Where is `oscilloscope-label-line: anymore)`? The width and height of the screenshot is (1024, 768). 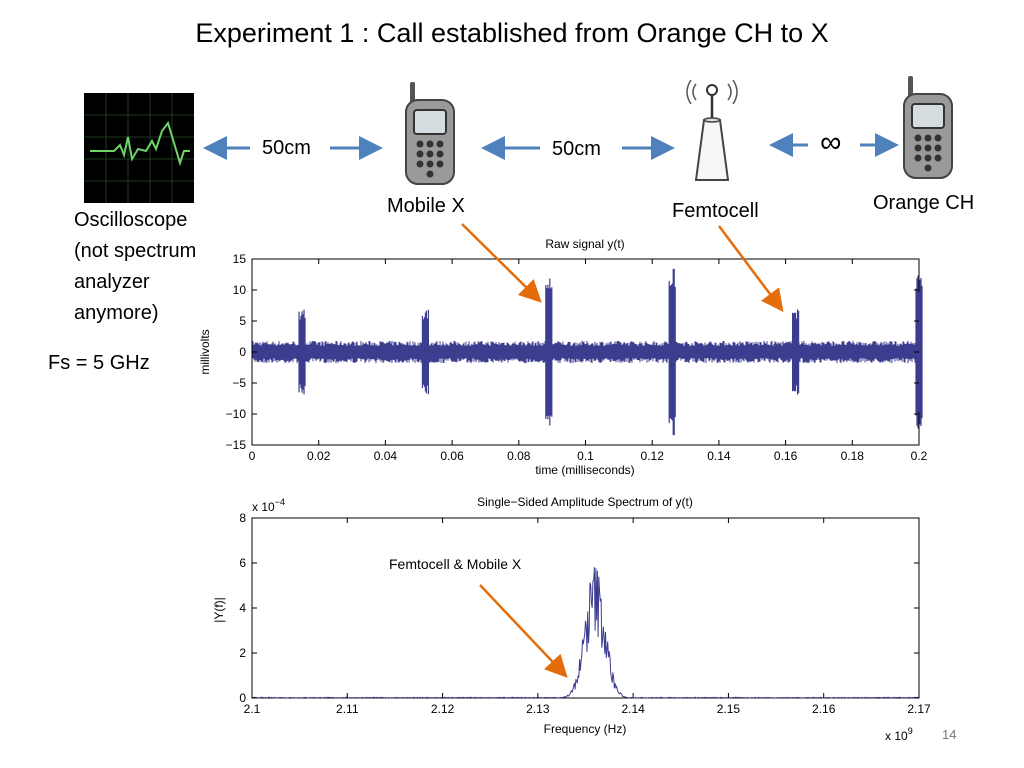
oscilloscope-label-line: anymore) is located at coordinates (116, 313).